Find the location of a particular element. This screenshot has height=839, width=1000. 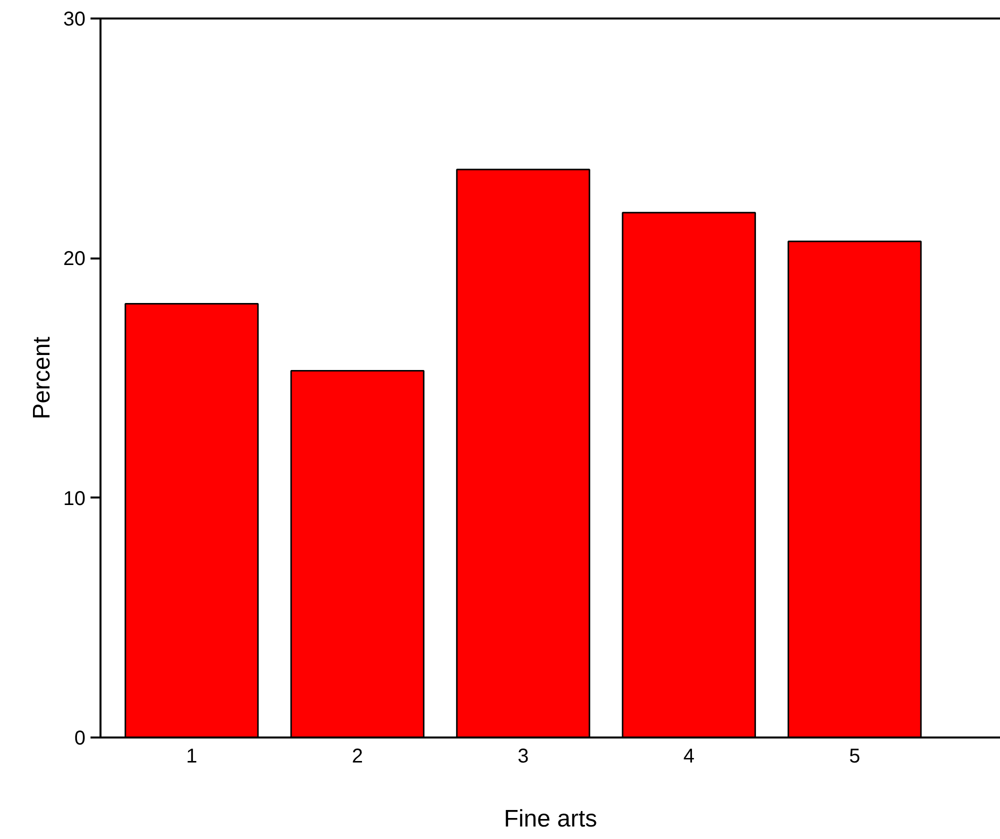

y-tick-label: 30 is located at coordinates (74, 19).